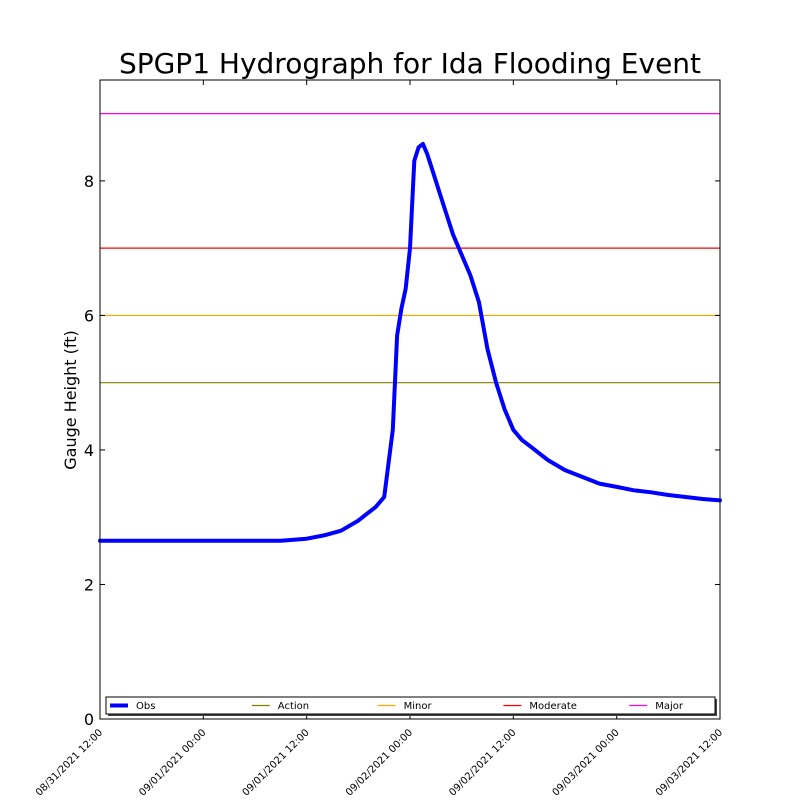 Image resolution: width=800 pixels, height=800 pixels. What do you see at coordinates (418, 706) in the screenshot?
I see `legend-label-minor: Minor` at bounding box center [418, 706].